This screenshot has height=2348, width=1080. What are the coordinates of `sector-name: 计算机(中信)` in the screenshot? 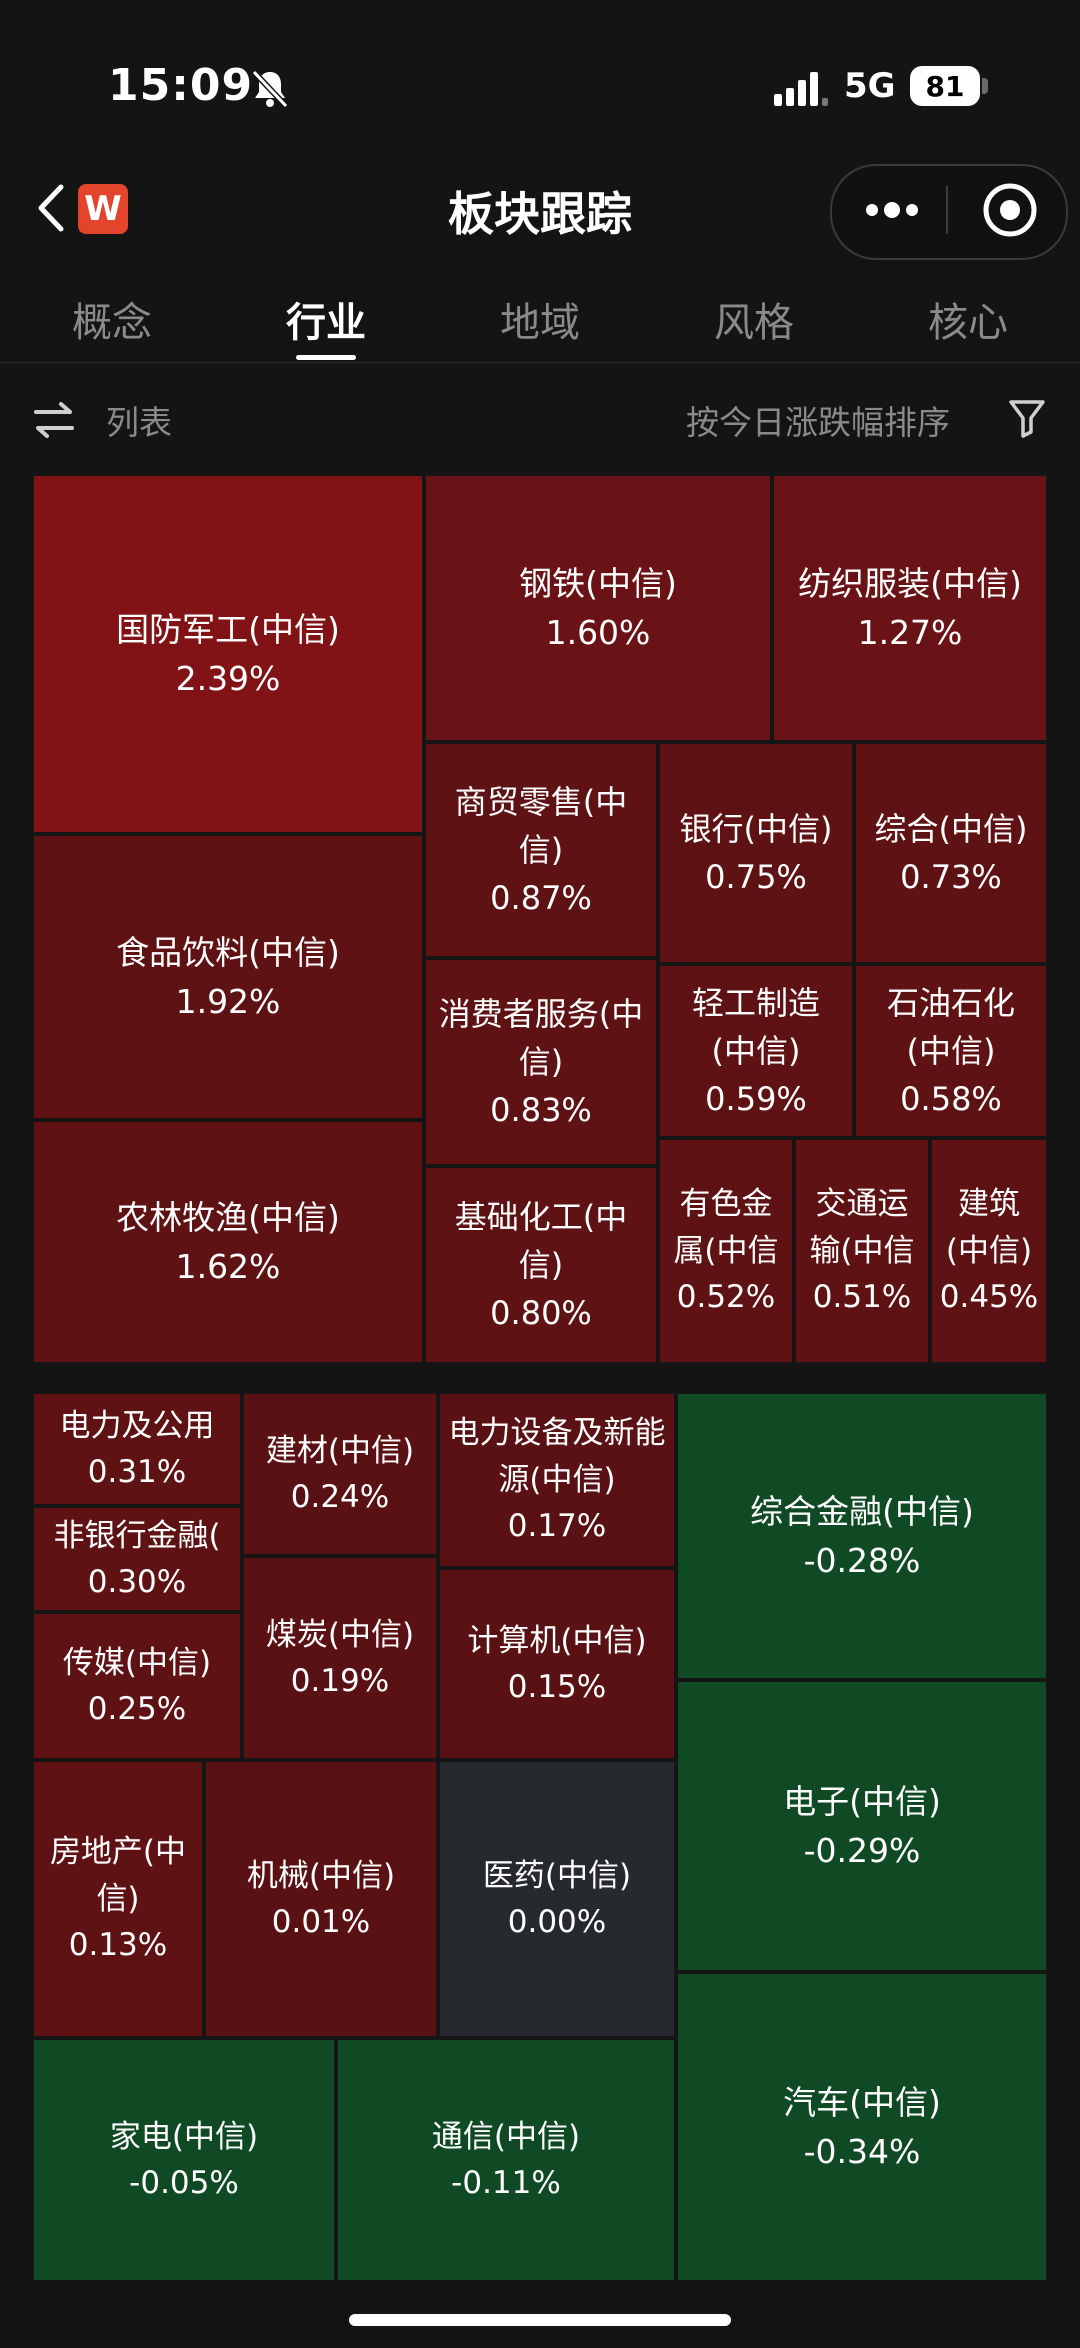 It's located at (557, 1640).